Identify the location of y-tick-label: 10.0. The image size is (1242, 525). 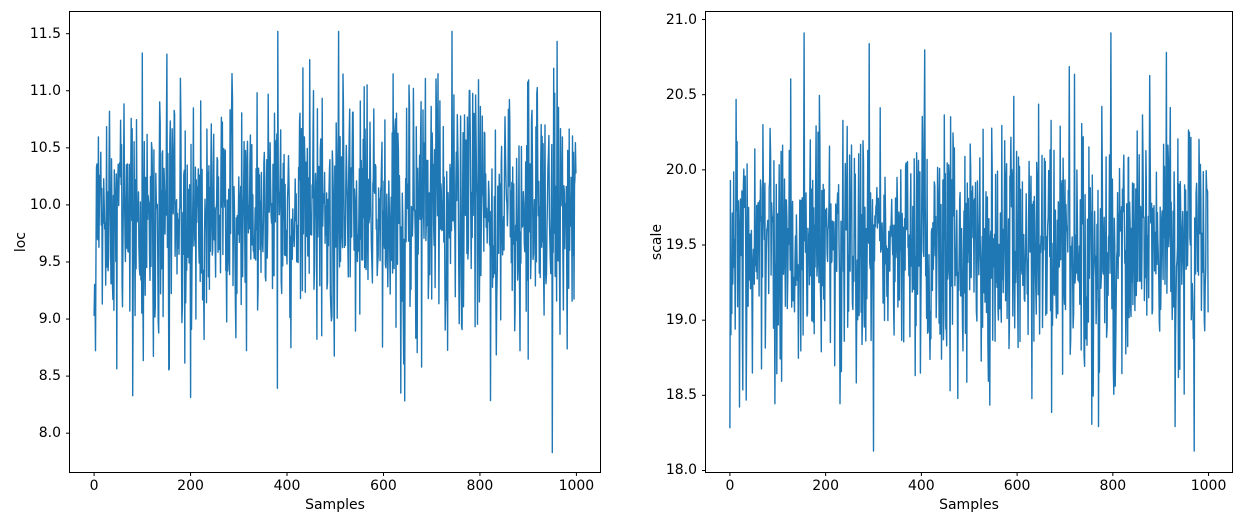
(45, 204).